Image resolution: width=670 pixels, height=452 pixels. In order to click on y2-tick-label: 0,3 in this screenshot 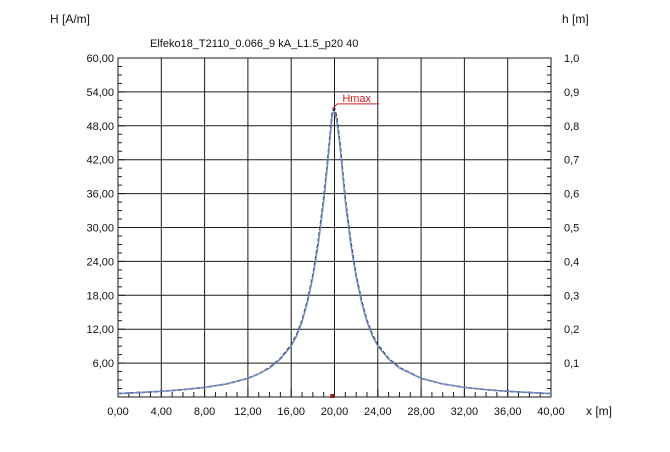, I will do `click(571, 296)`.